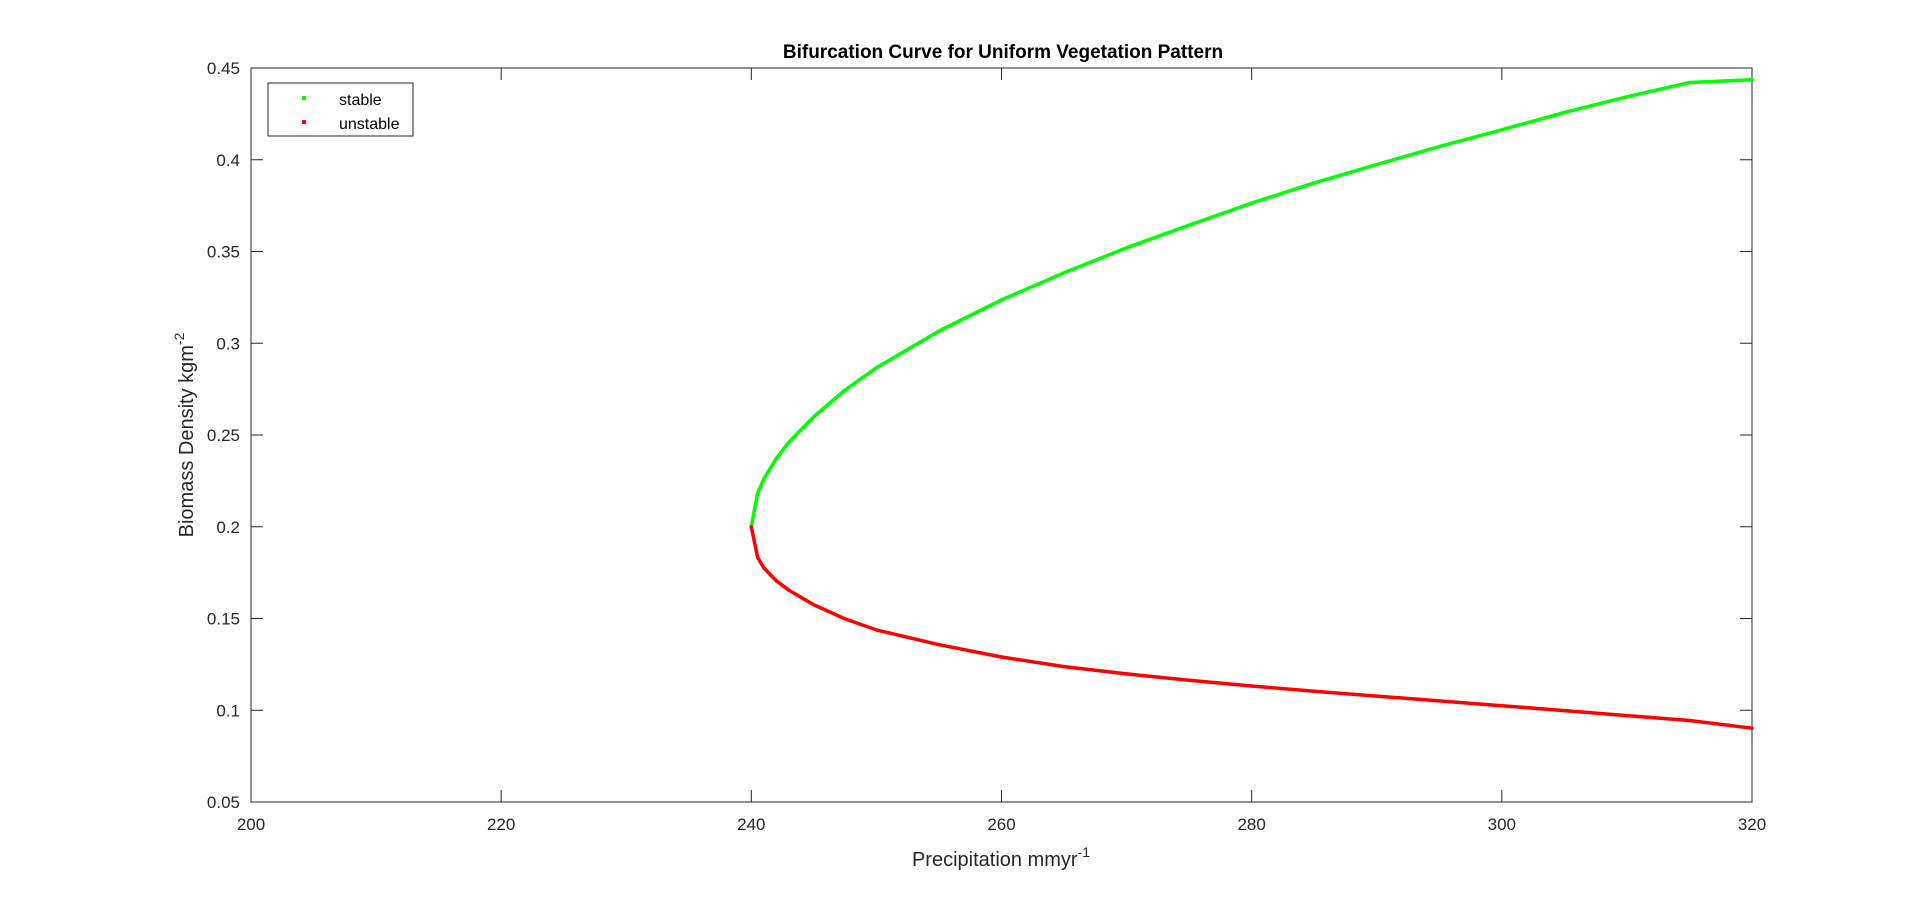  I want to click on y-axis-label-superscript: -2, so click(179, 338).